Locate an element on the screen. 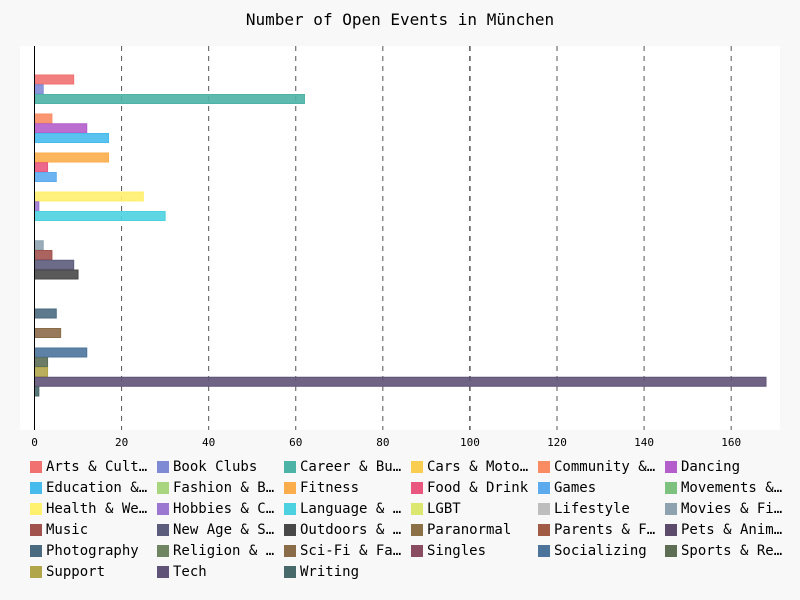 This screenshot has height=600, width=800. legend-item: Movements & Politics is located at coordinates (728, 488).